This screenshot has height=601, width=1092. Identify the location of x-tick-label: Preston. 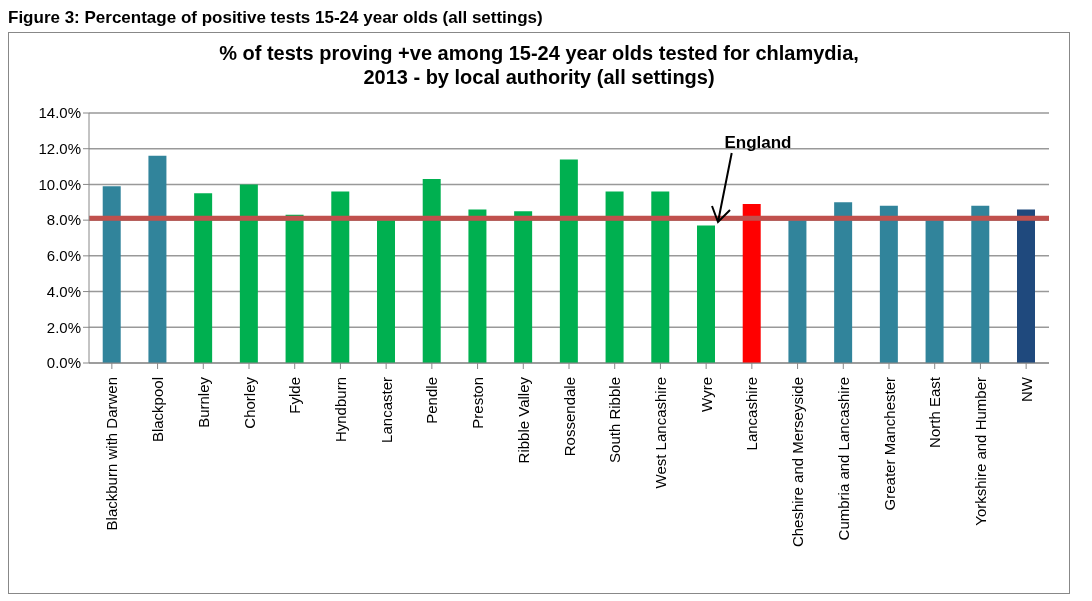
(478, 403).